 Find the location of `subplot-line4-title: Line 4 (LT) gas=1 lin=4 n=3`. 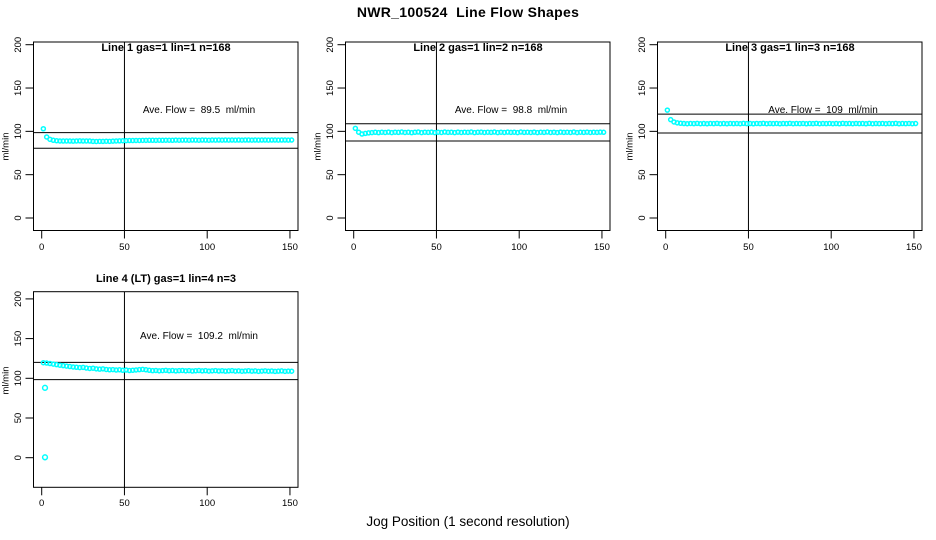

subplot-line4-title: Line 4 (LT) gas=1 lin=4 n=3 is located at coordinates (166, 279).